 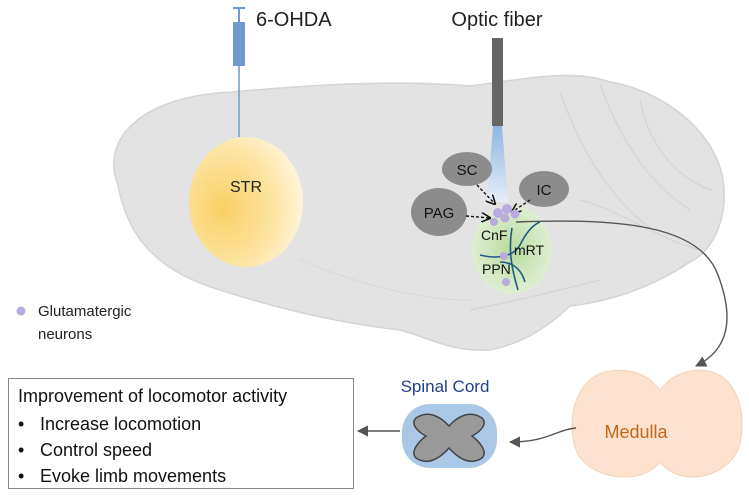 I want to click on optic-fiber-label: Optic fiber, so click(x=496, y=20).